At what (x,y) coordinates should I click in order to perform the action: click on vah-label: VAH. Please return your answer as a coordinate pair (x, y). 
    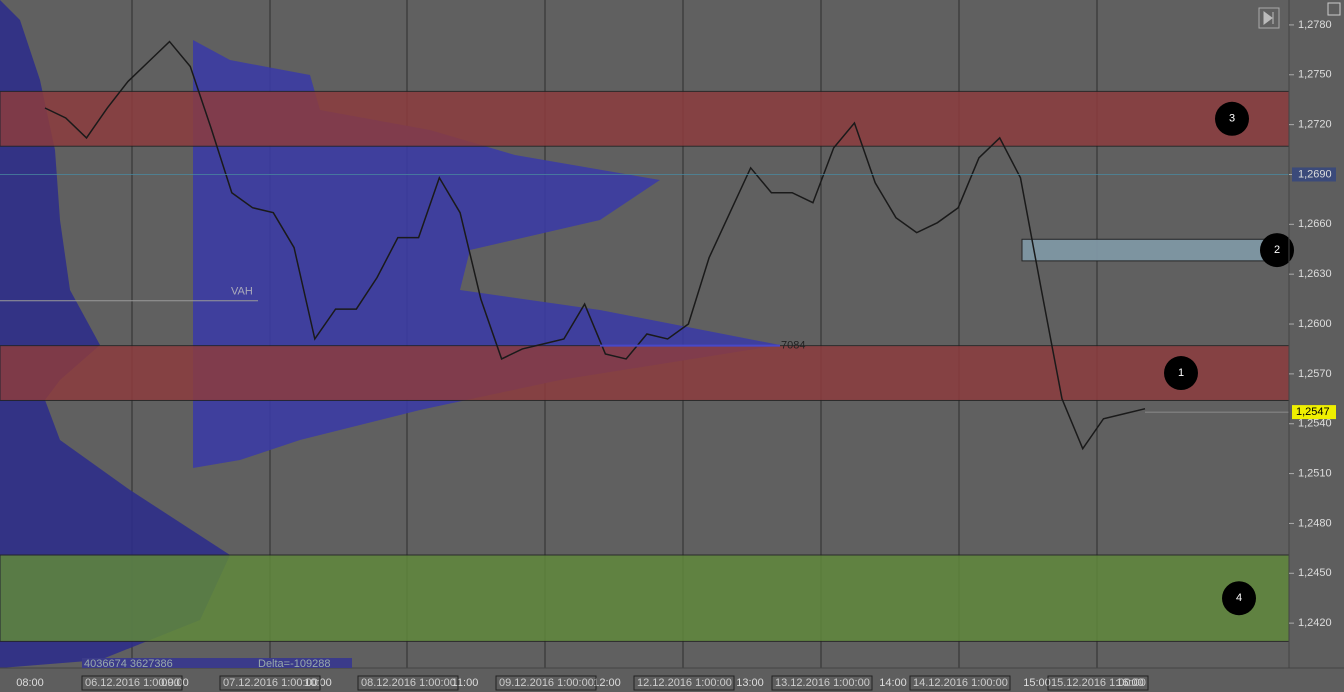
    Looking at the image, I should click on (242, 292).